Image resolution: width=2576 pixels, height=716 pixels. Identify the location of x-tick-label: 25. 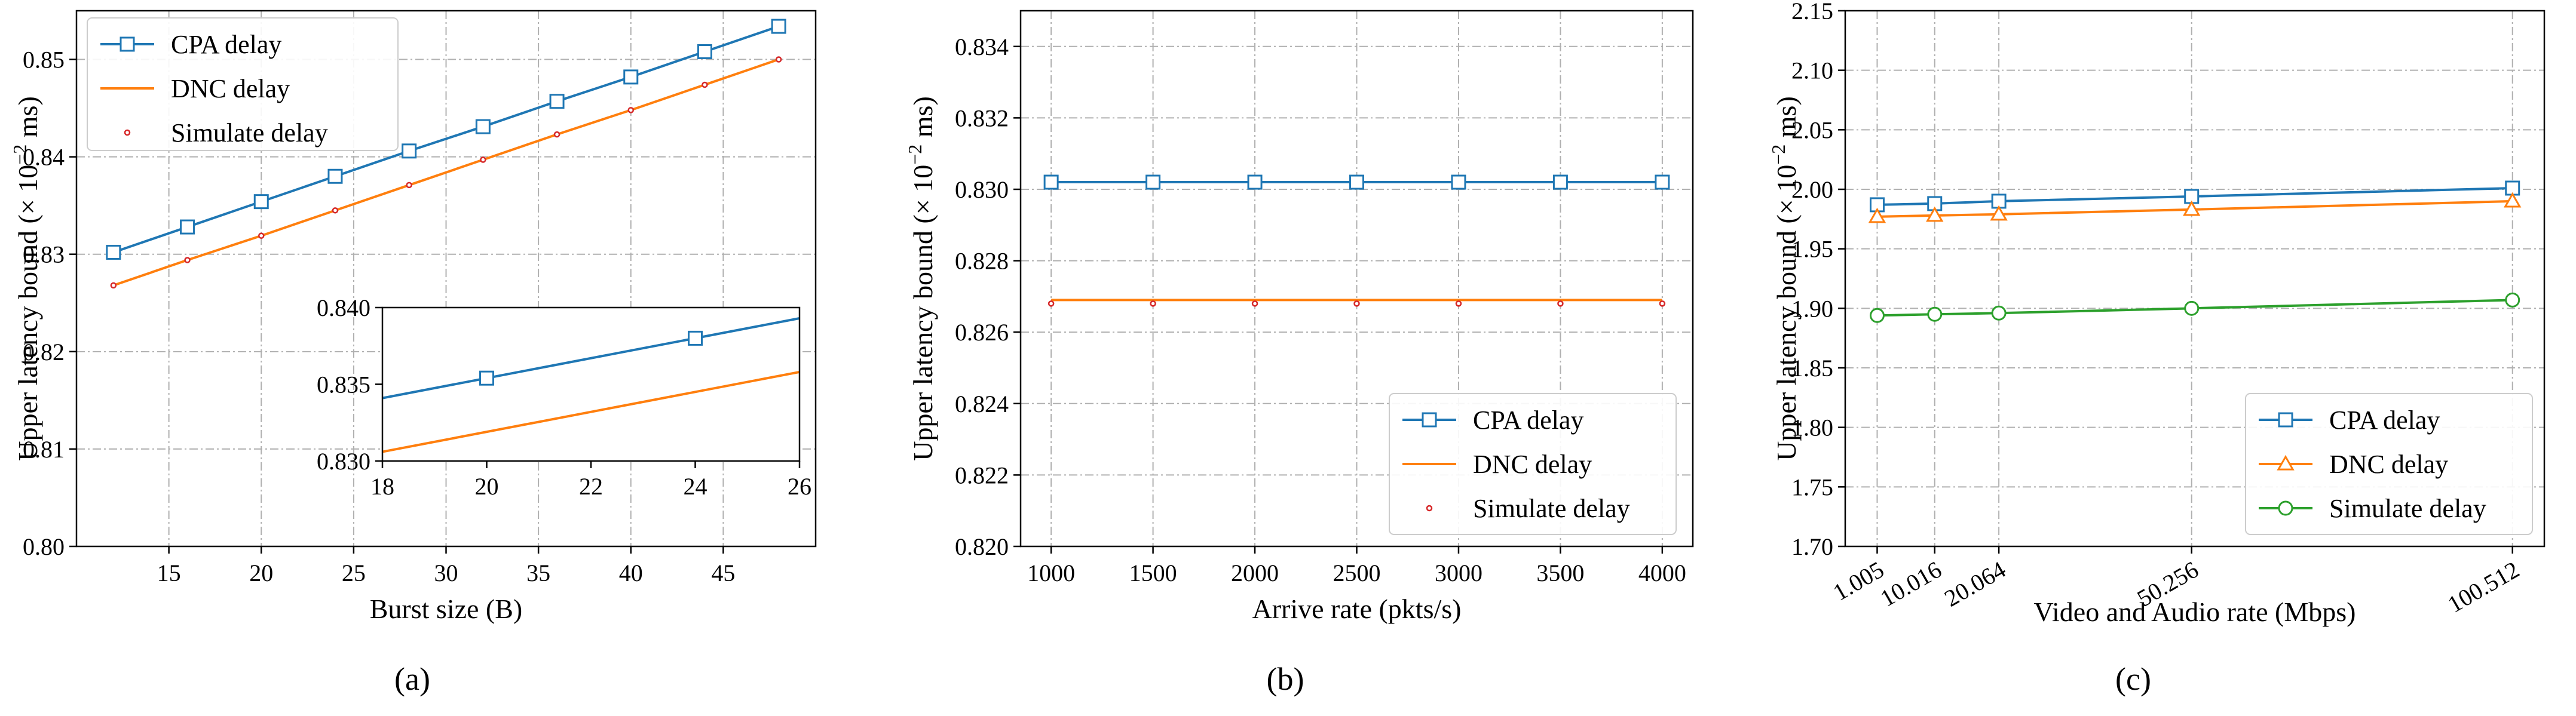
(354, 573).